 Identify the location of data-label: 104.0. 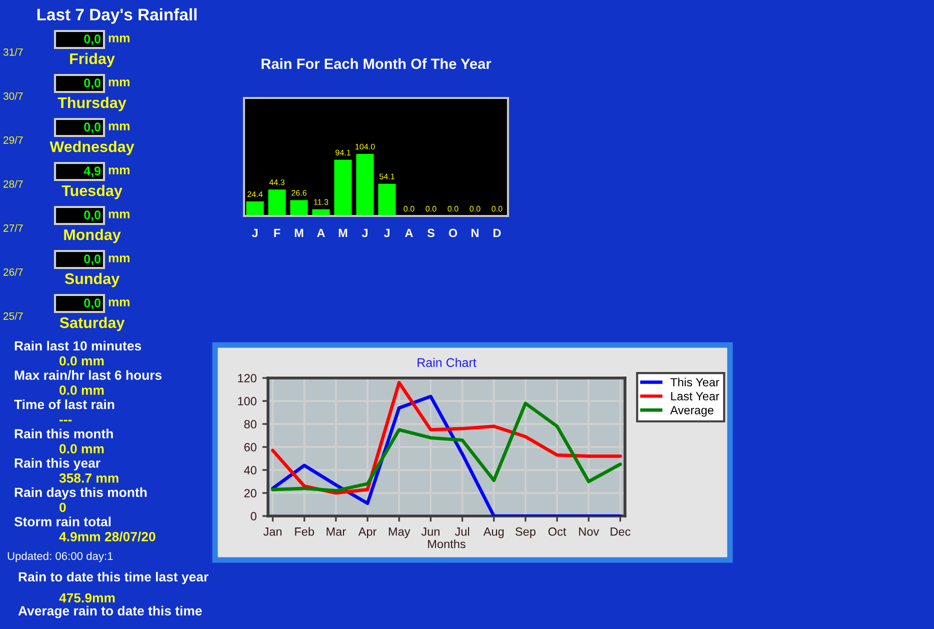
(365, 147).